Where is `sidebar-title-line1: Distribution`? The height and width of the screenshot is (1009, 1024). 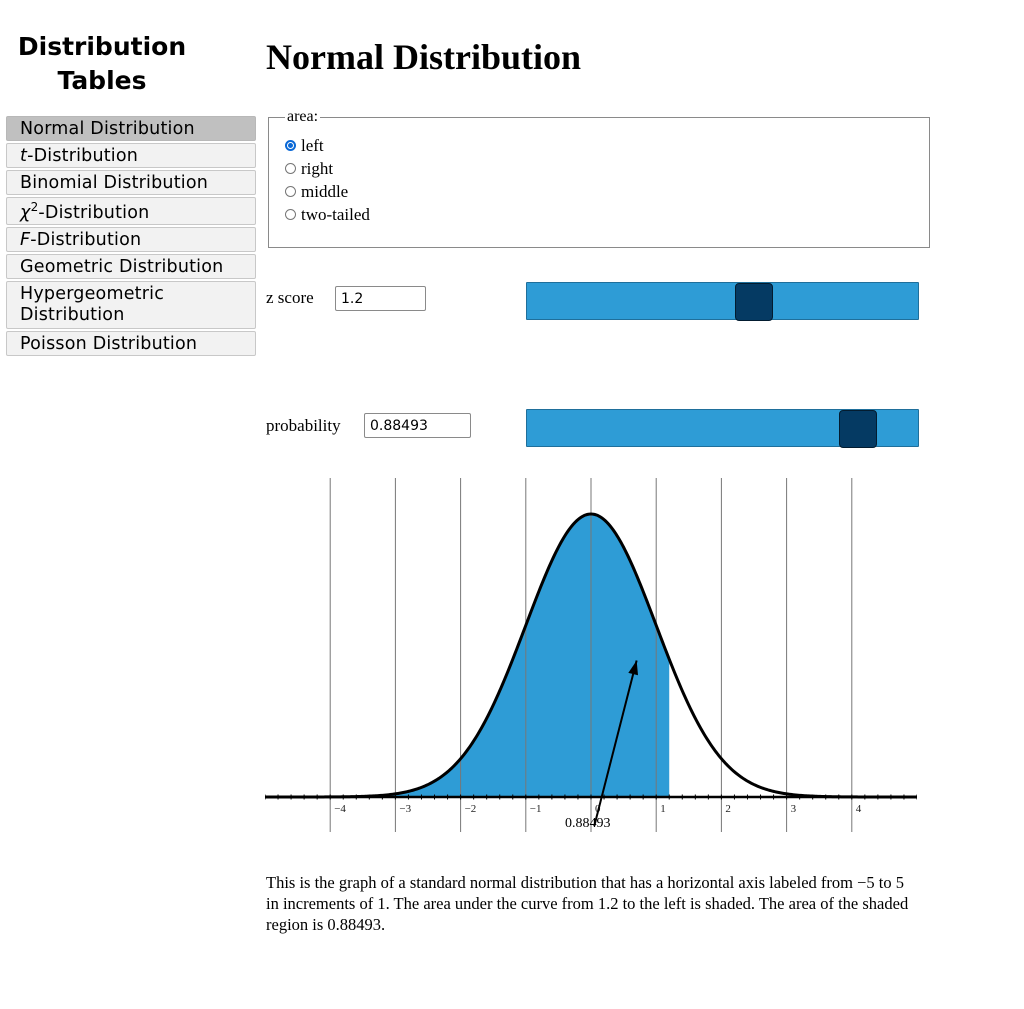 sidebar-title-line1: Distribution is located at coordinates (102, 46).